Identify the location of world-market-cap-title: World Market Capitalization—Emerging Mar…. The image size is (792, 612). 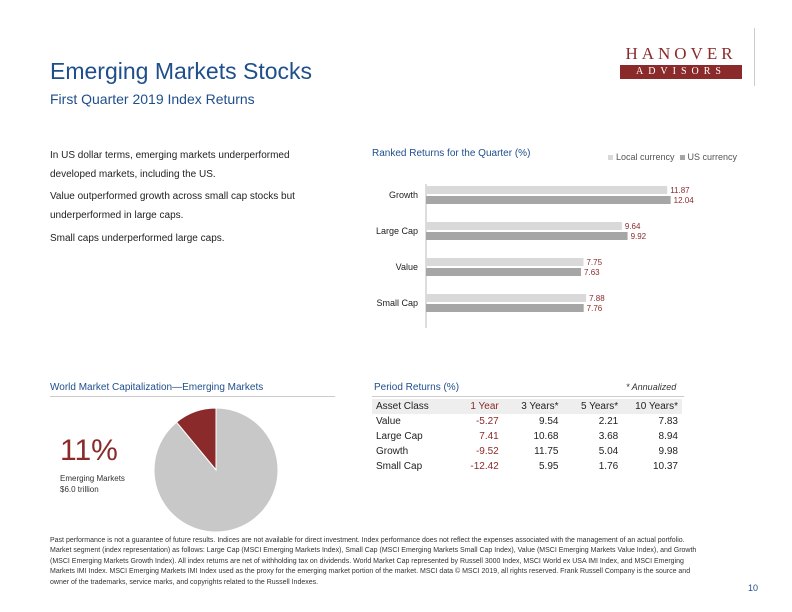
(157, 387).